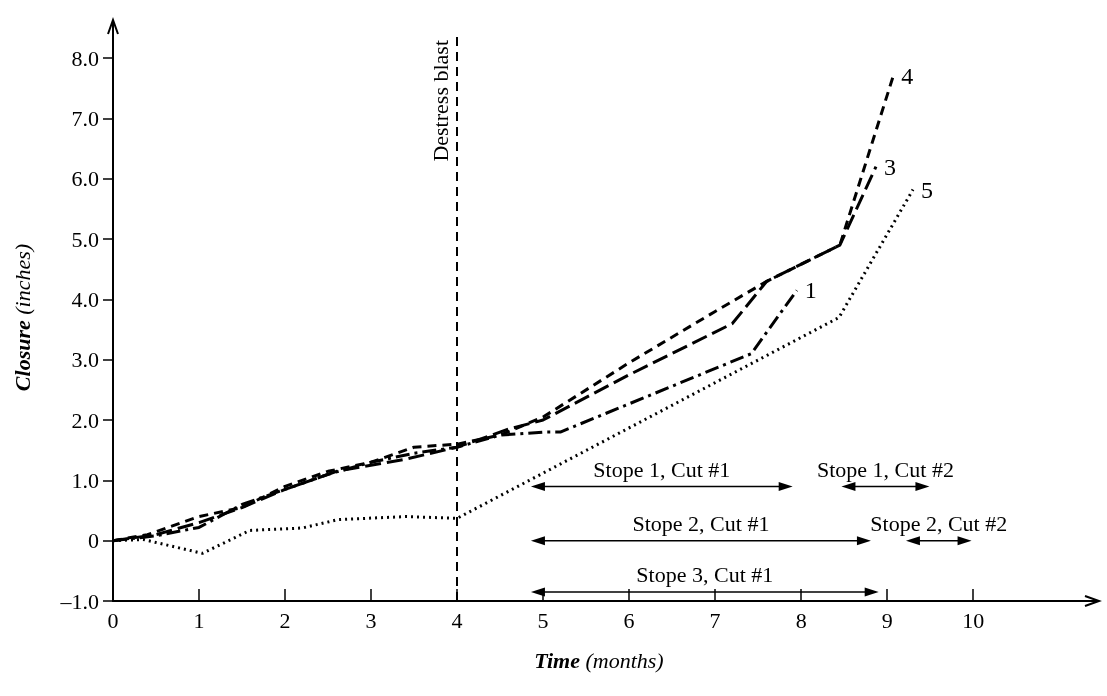  What do you see at coordinates (543, 620) in the screenshot?
I see `x-tick-label: 5` at bounding box center [543, 620].